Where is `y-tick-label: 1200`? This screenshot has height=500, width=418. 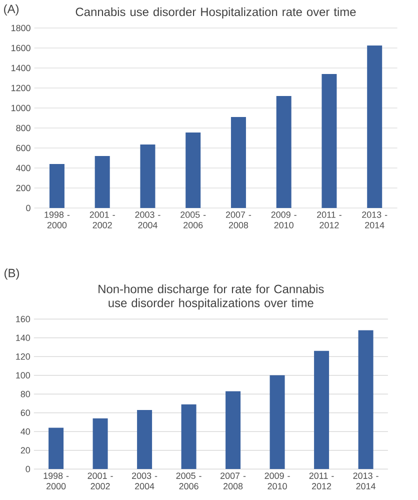 y-tick-label: 1200 is located at coordinates (20, 88).